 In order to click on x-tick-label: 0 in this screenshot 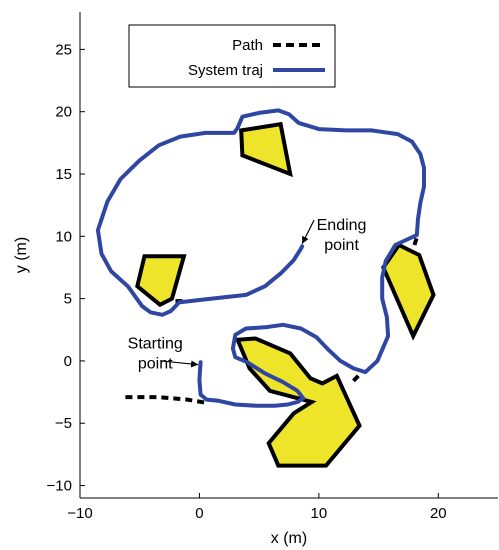, I will do `click(199, 513)`.